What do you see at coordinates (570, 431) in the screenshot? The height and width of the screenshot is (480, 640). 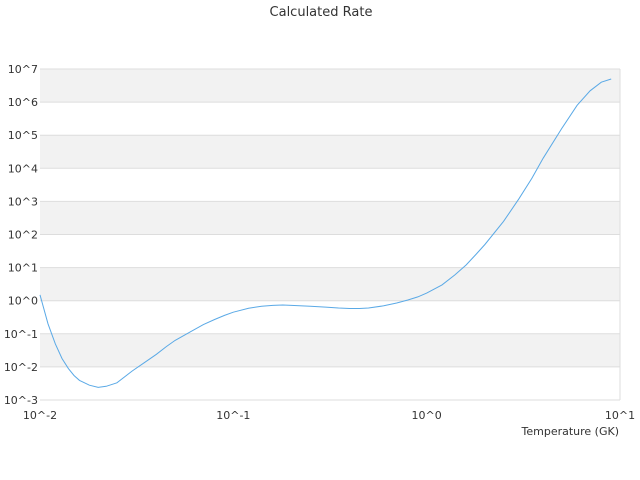 I see `x-axis-title: Temperature (GK)` at bounding box center [570, 431].